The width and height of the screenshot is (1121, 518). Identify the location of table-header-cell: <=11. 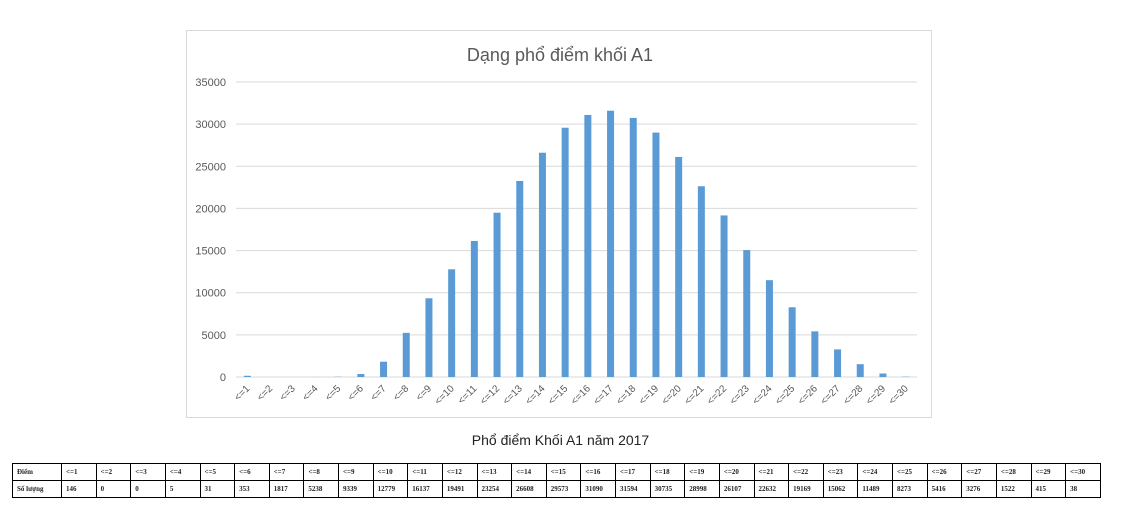
(425, 472).